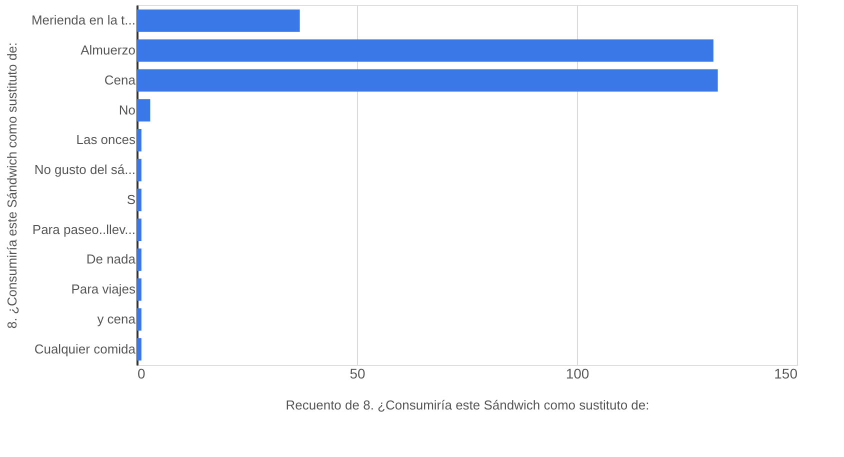 This screenshot has height=457, width=844. What do you see at coordinates (106, 140) in the screenshot?
I see `y-tick-label: Las onces` at bounding box center [106, 140].